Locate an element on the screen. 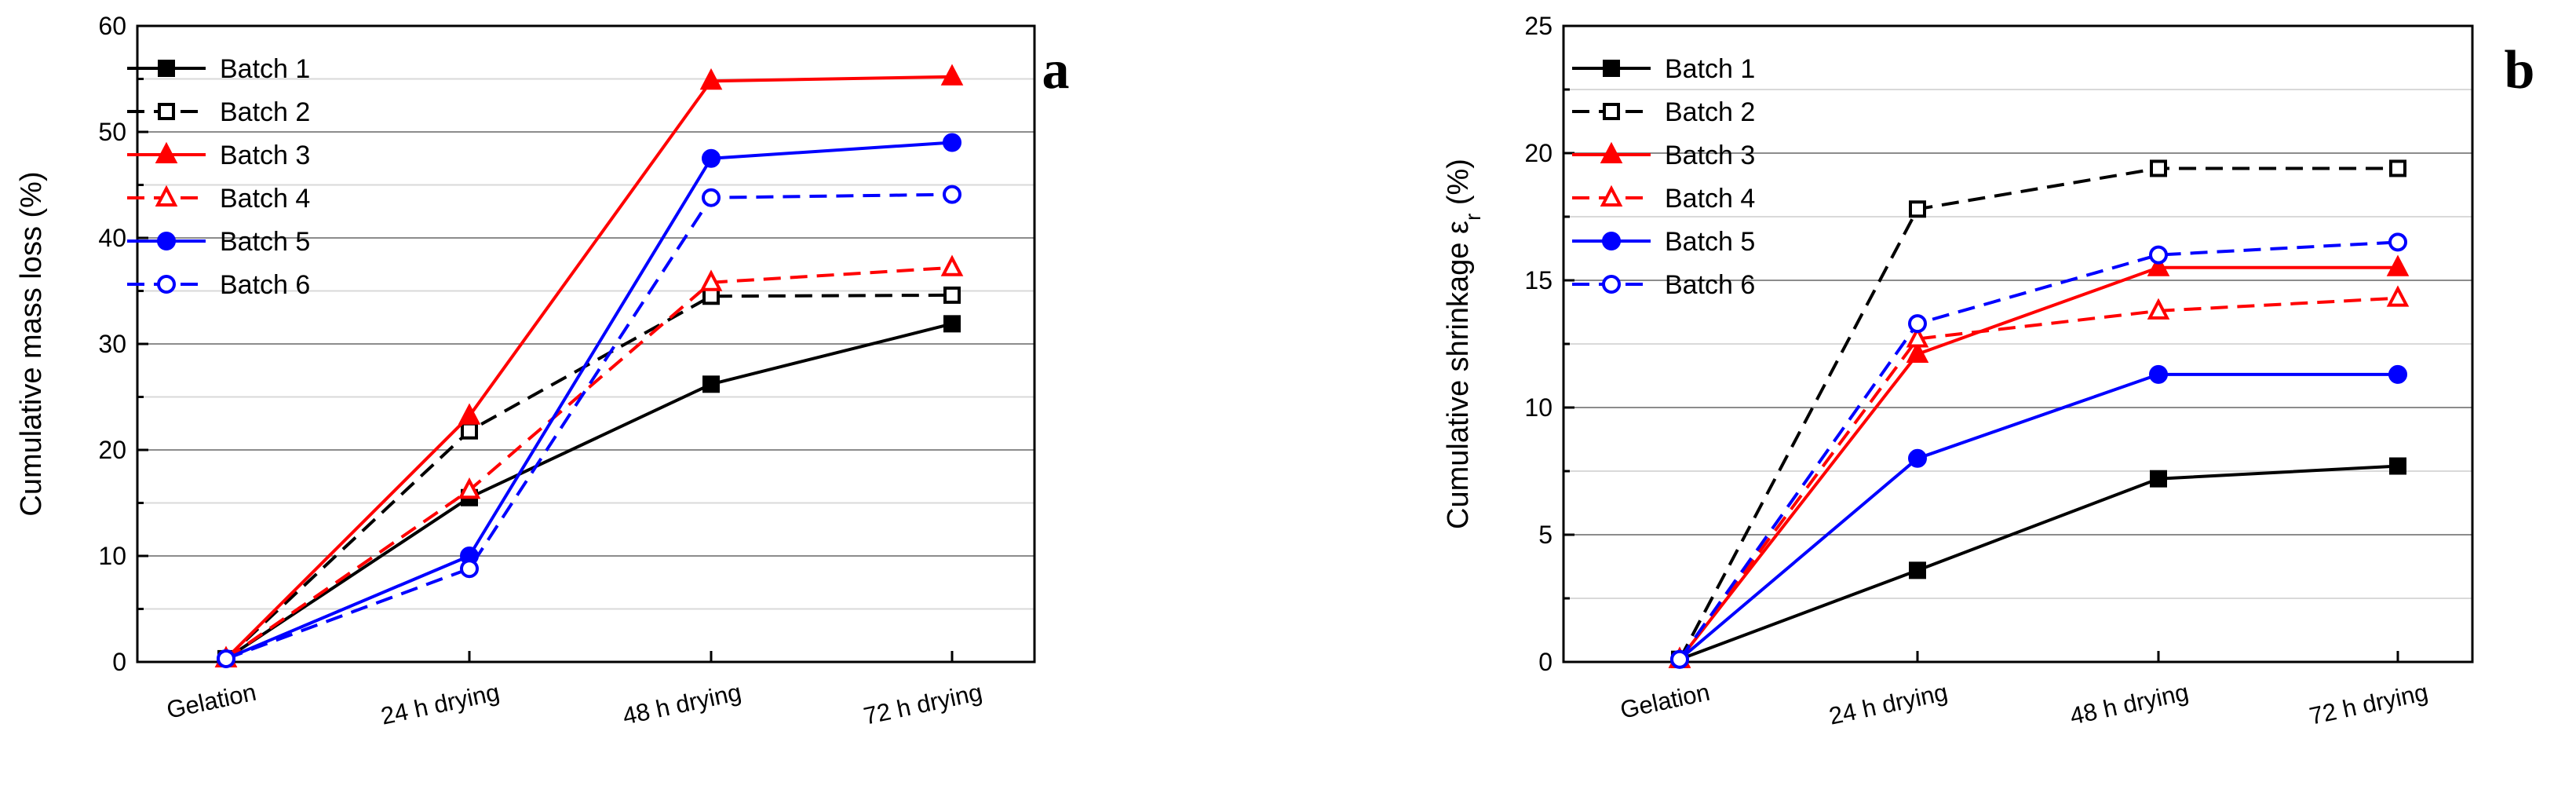  panel-b-y-tick-label: 20 is located at coordinates (1538, 153).